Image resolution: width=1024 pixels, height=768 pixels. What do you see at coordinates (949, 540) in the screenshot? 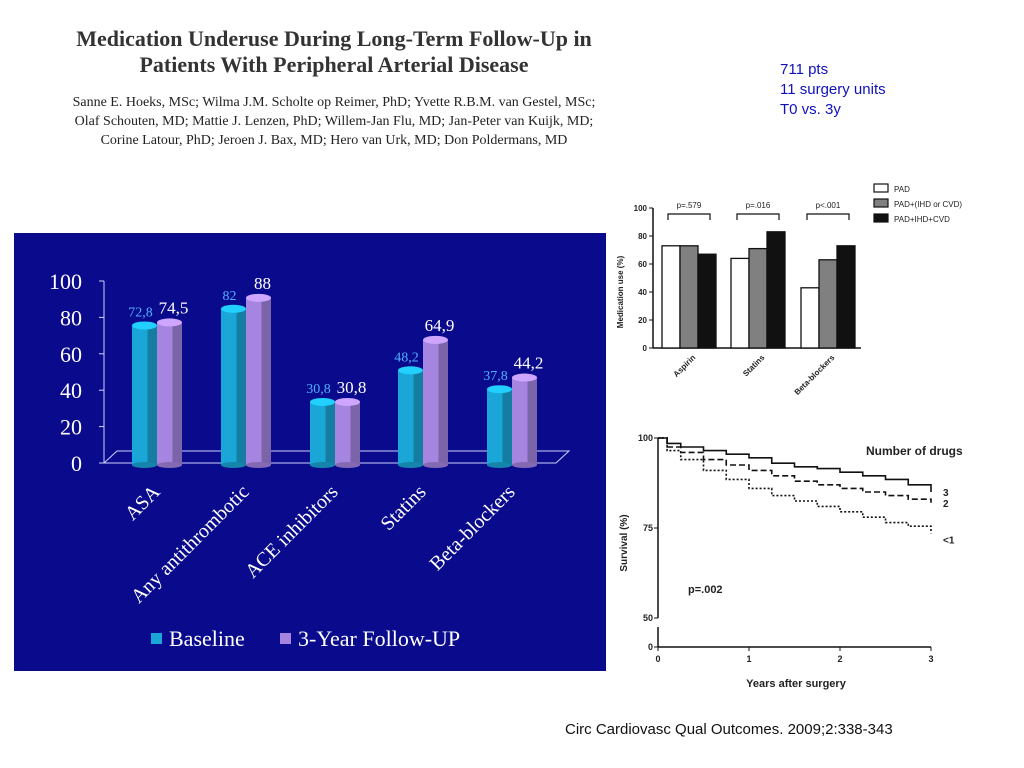
I see `chart3-series-label: <1` at bounding box center [949, 540].